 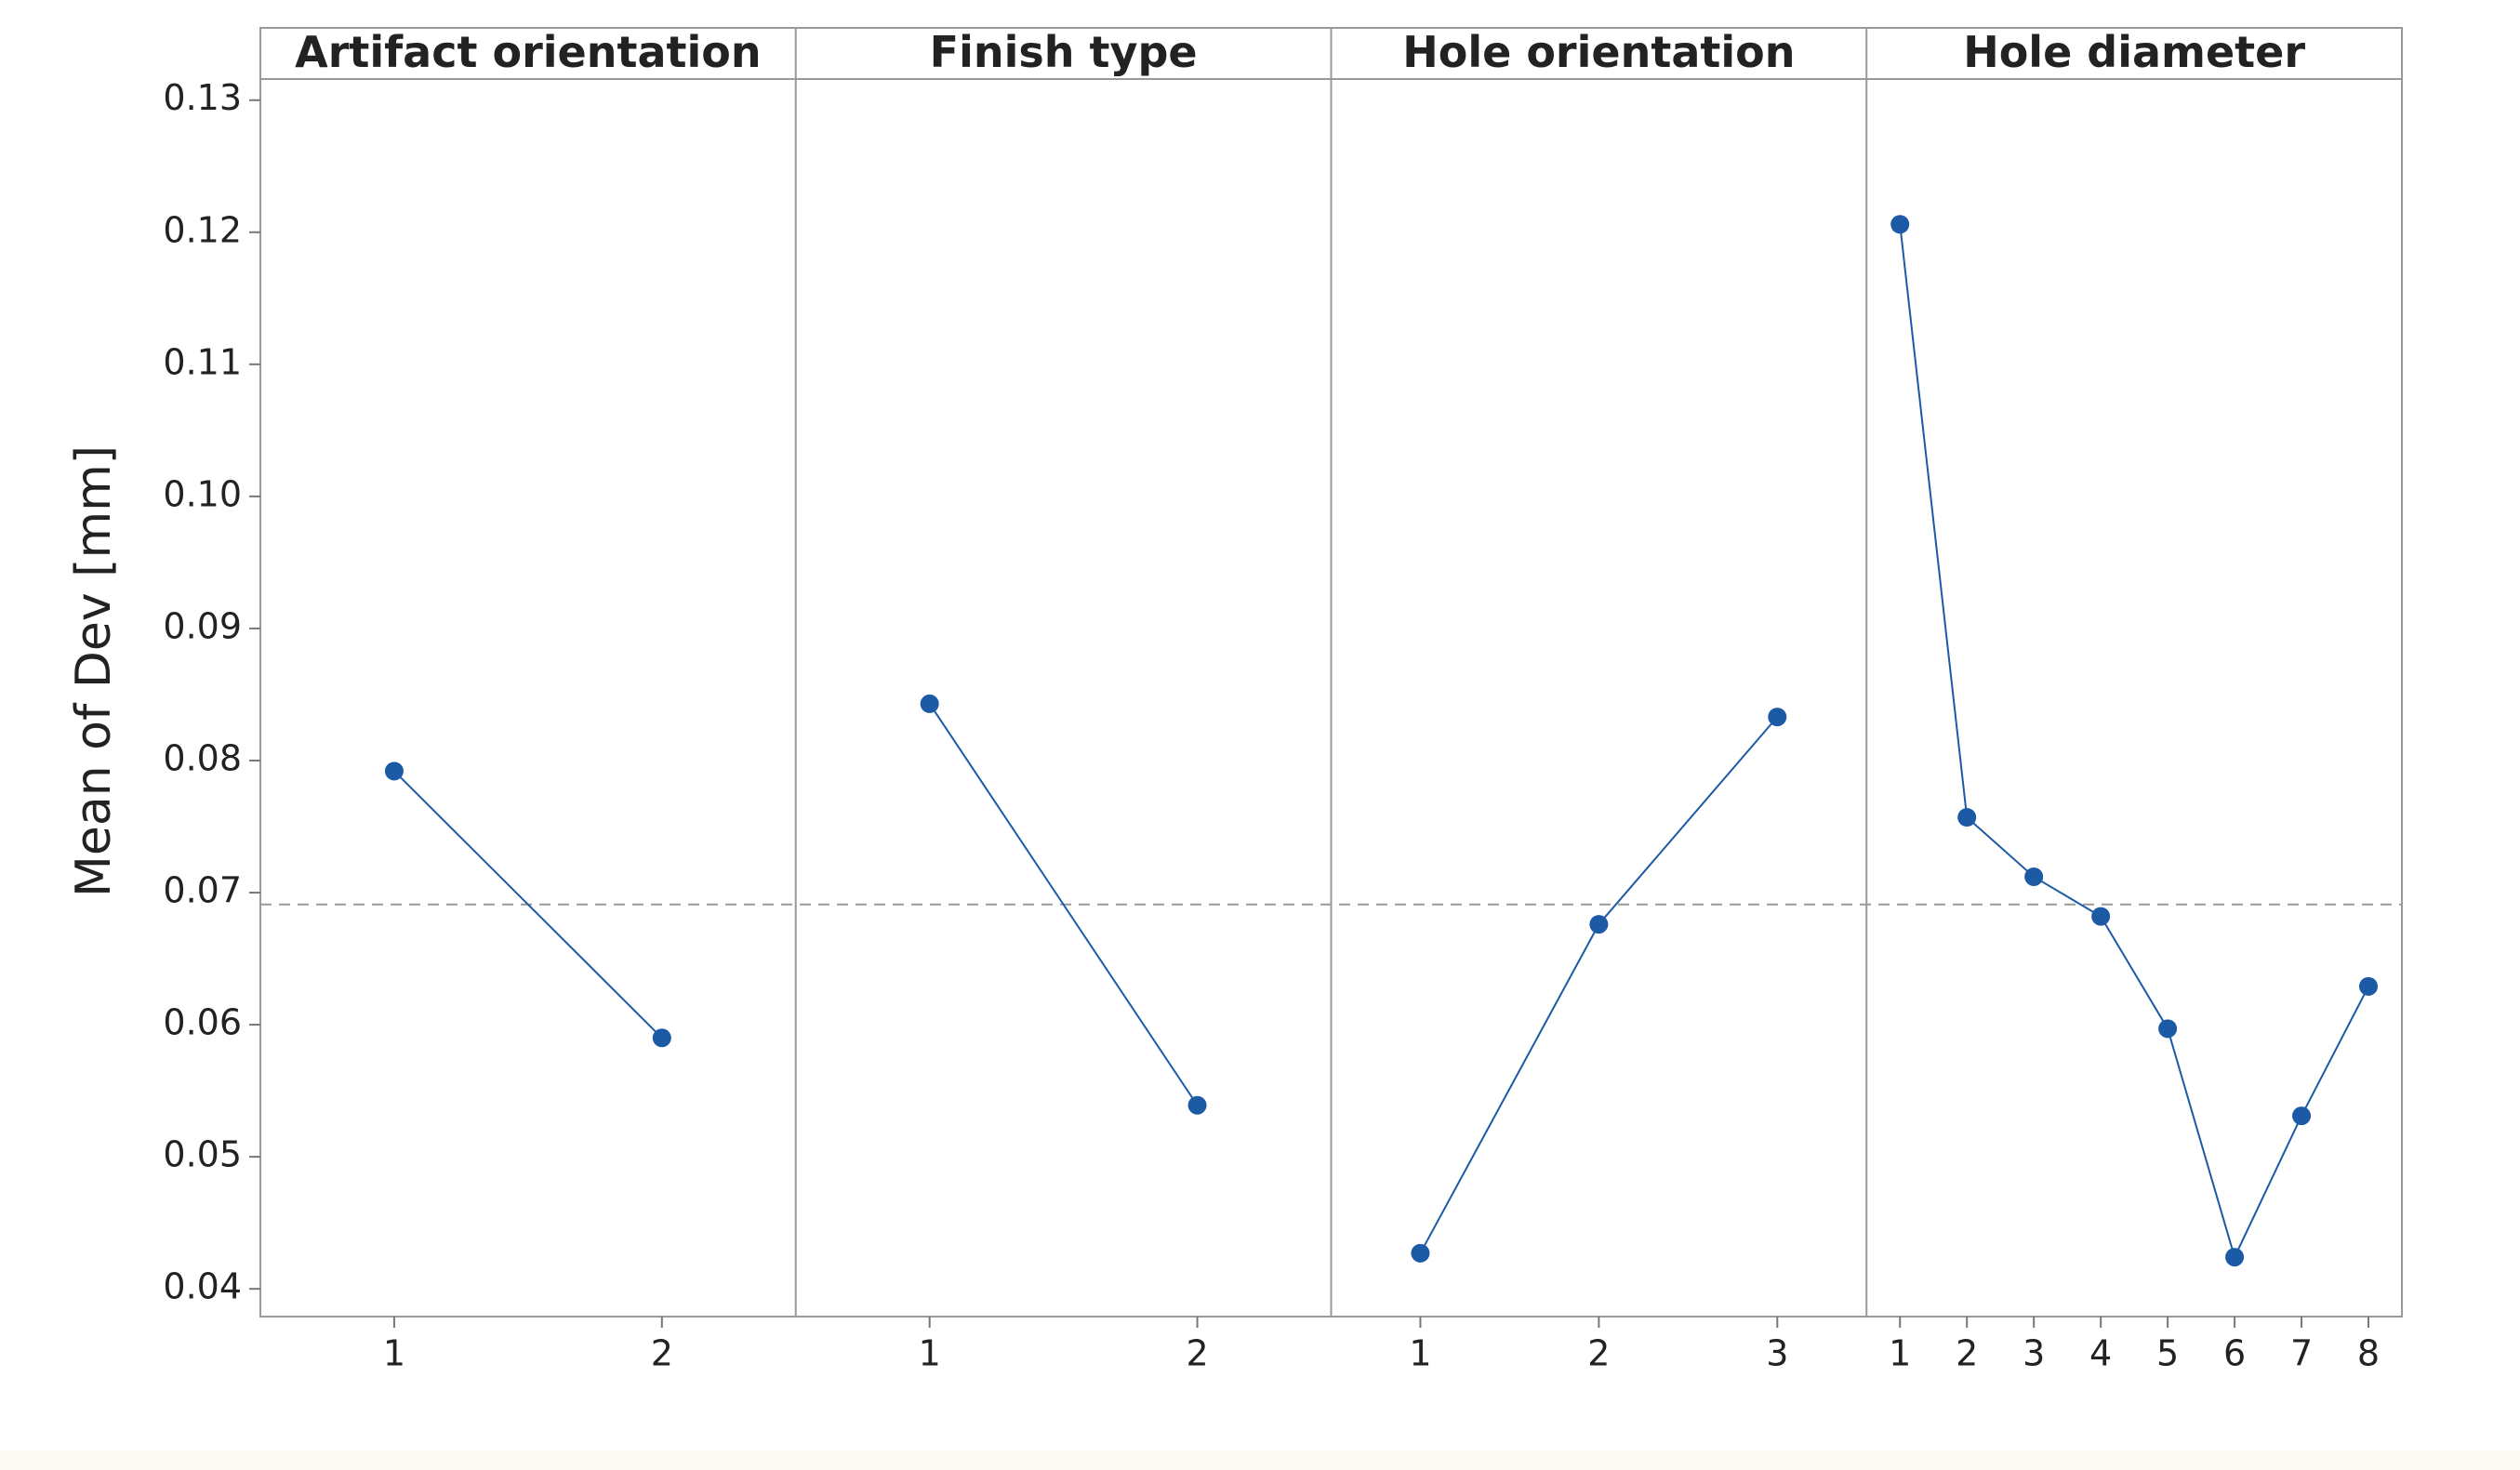 What do you see at coordinates (94, 671) in the screenshot?
I see `y-axis-label: Mean of Dev [mm]` at bounding box center [94, 671].